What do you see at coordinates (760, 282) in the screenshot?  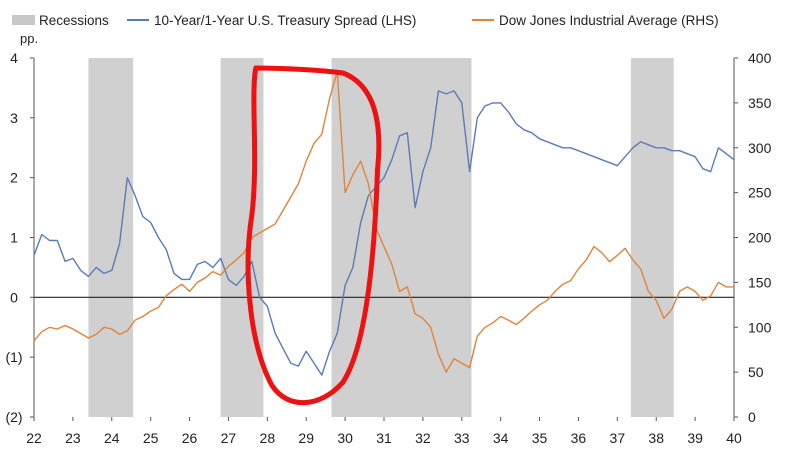 I see `right-tick-label: 150` at bounding box center [760, 282].